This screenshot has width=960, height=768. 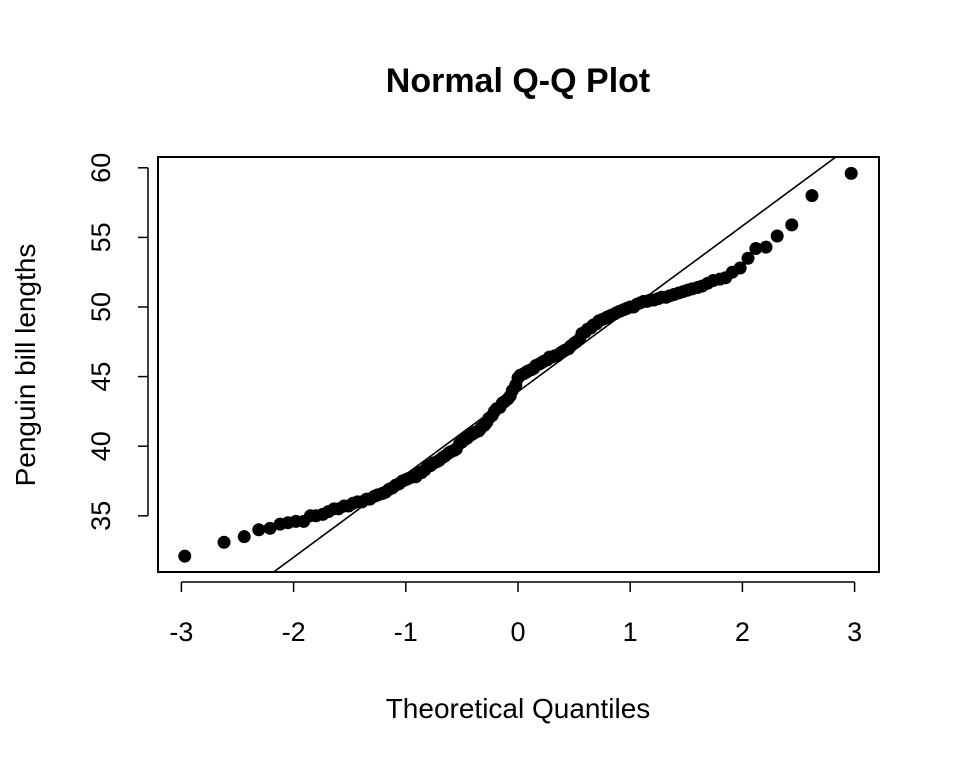 What do you see at coordinates (101, 377) in the screenshot?
I see `y-tick-label: 45` at bounding box center [101, 377].